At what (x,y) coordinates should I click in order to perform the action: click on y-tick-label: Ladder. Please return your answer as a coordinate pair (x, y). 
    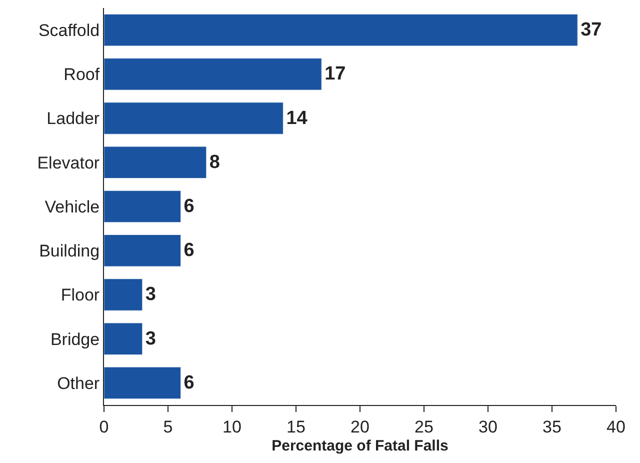
    Looking at the image, I should click on (73, 118).